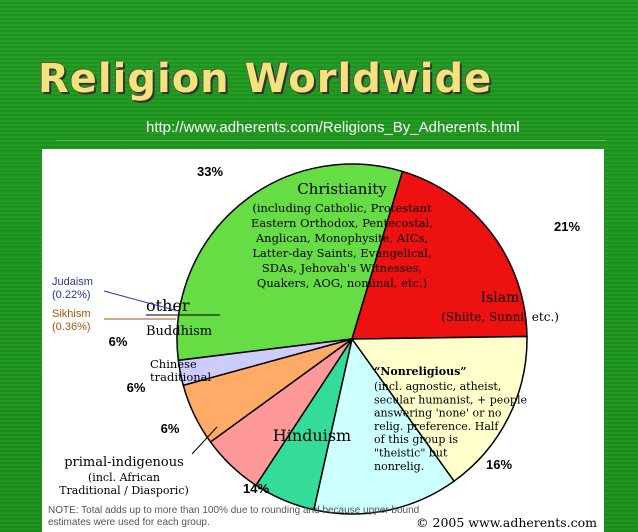 The height and width of the screenshot is (532, 638). I want to click on slice-percent-nonreligious: 16%, so click(499, 464).